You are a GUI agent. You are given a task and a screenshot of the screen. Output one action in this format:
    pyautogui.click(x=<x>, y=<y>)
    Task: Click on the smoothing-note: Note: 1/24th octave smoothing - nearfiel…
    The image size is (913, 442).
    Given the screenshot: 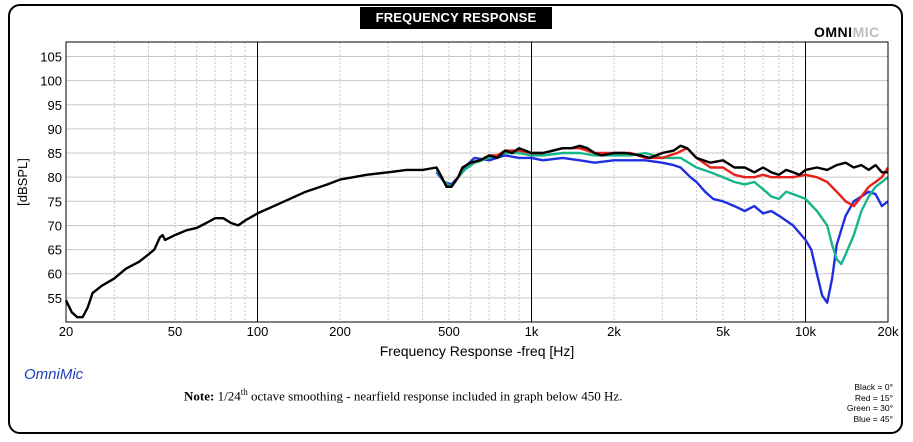 What is the action you would take?
    pyautogui.click(x=403, y=395)
    